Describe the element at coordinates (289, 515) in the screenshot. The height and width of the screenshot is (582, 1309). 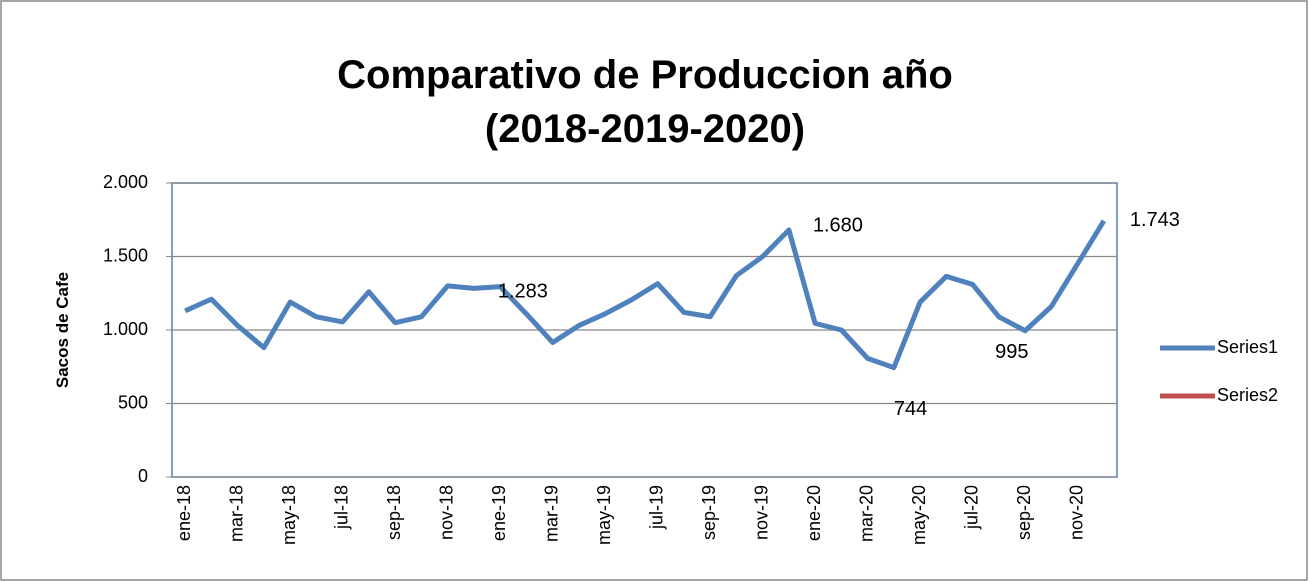
I see `x-tick-label: may-18` at that location.